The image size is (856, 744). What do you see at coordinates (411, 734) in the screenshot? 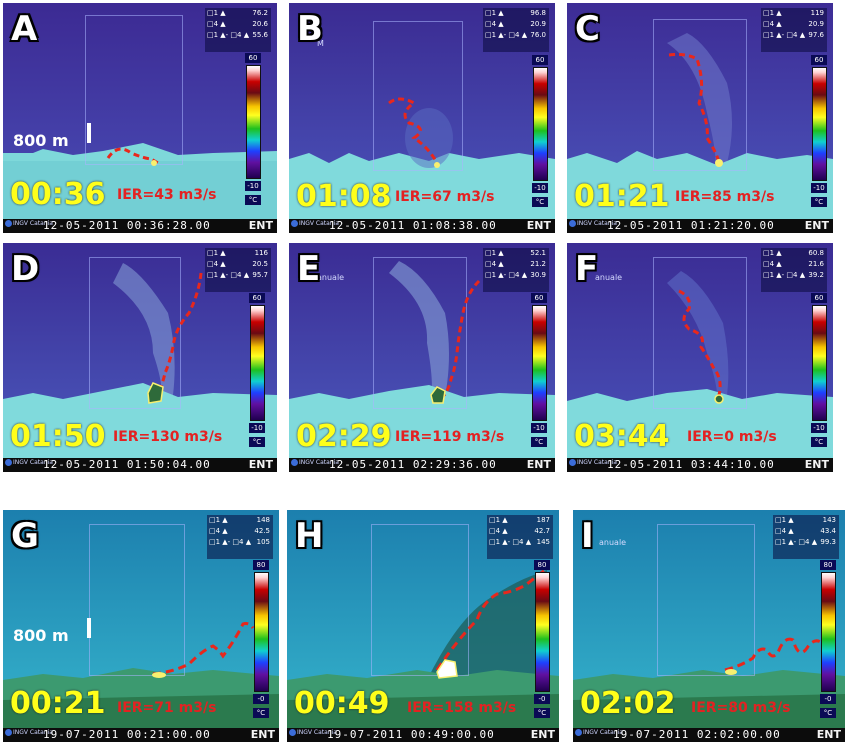
I see `timestamp: 19-07-2011 00:49:00.00` at bounding box center [411, 734].